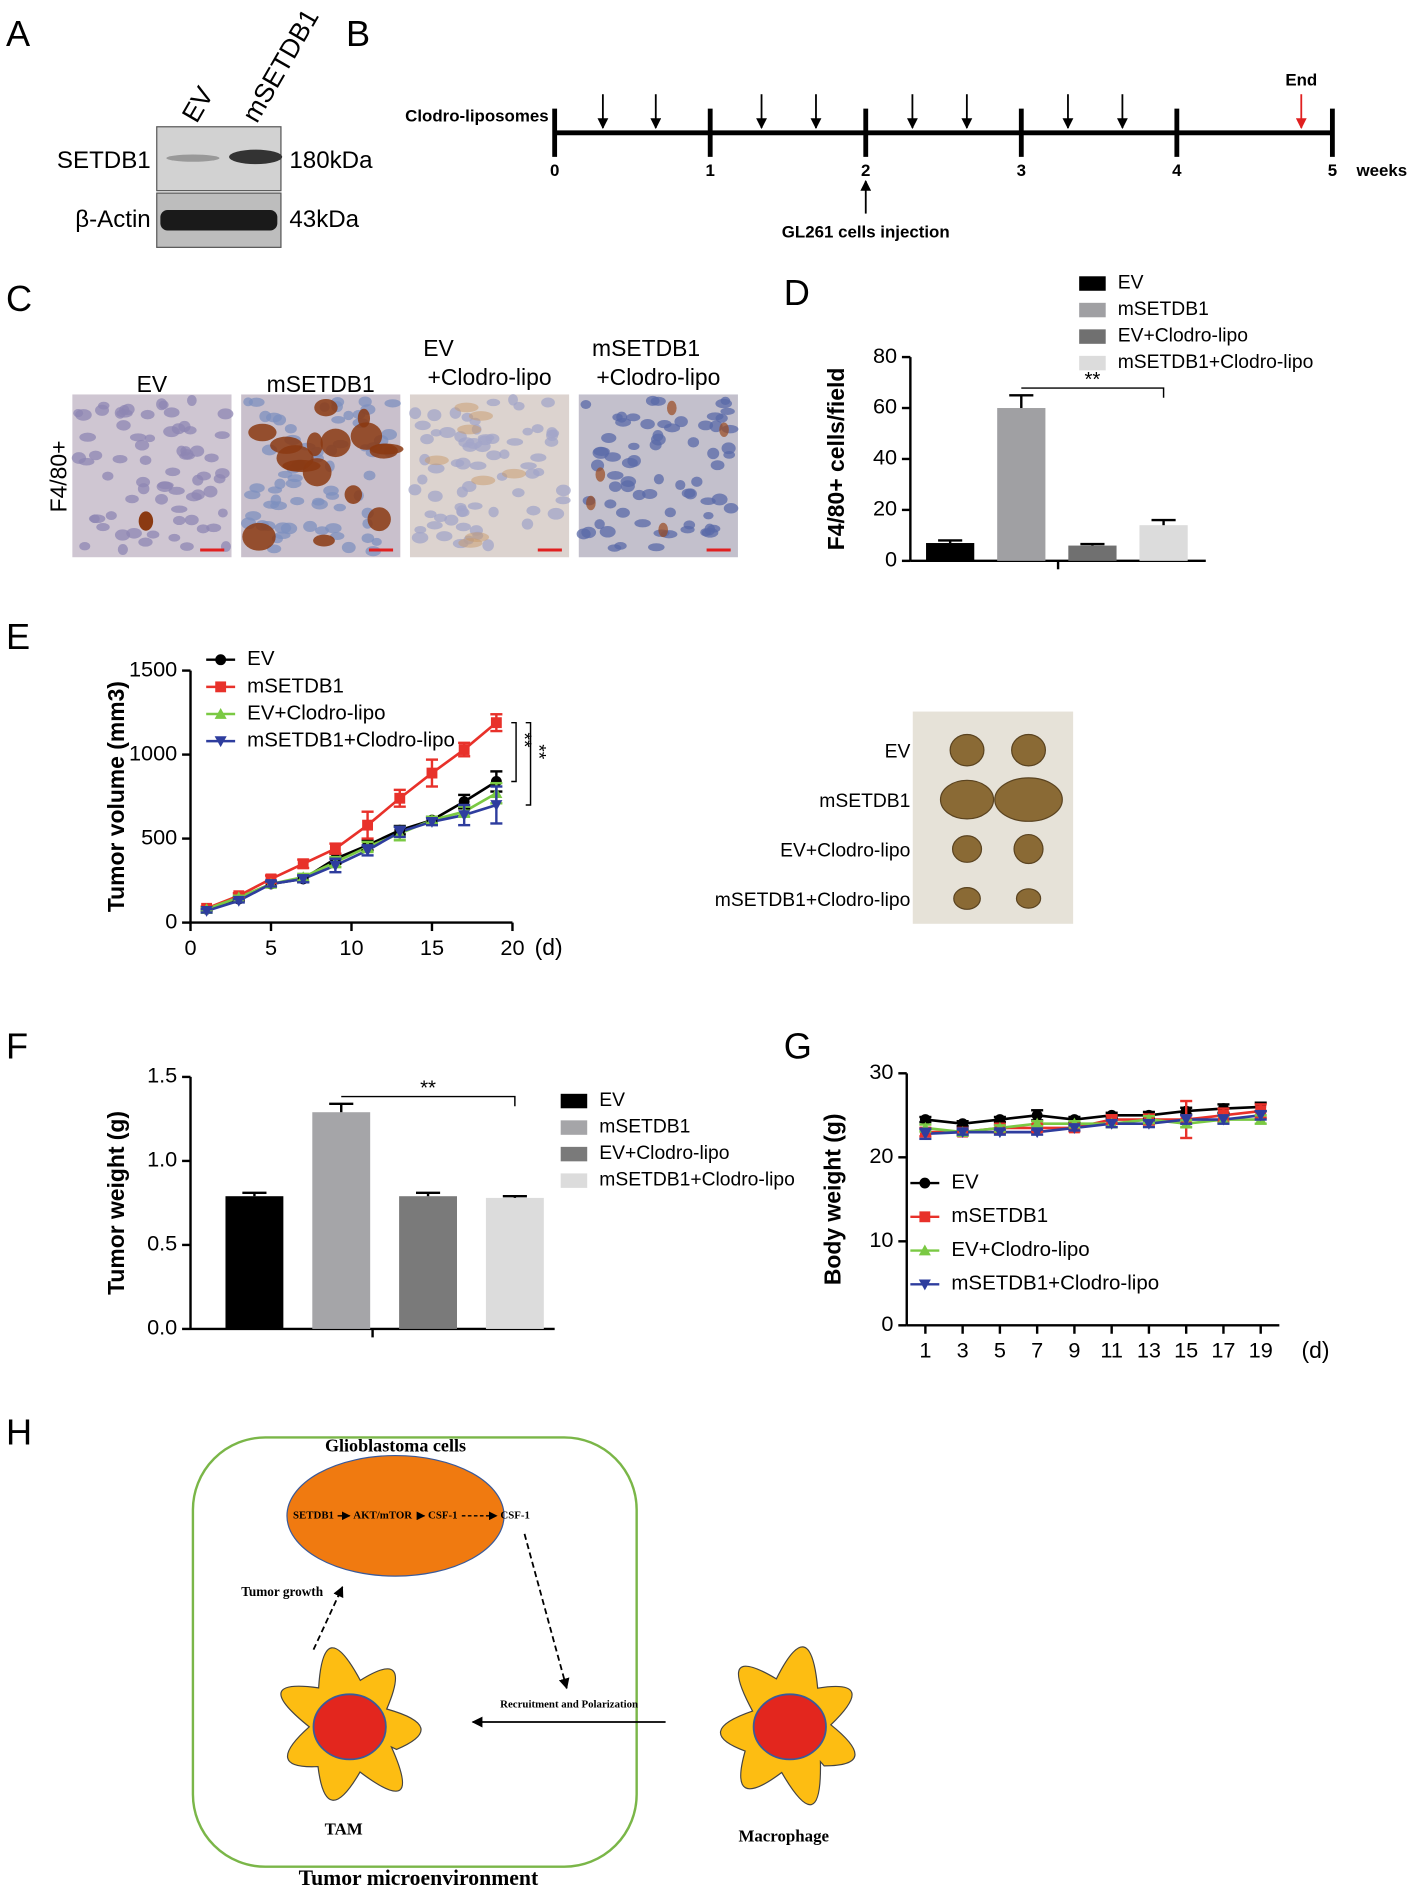  What do you see at coordinates (256, 157) in the screenshot?
I see `band` at bounding box center [256, 157].